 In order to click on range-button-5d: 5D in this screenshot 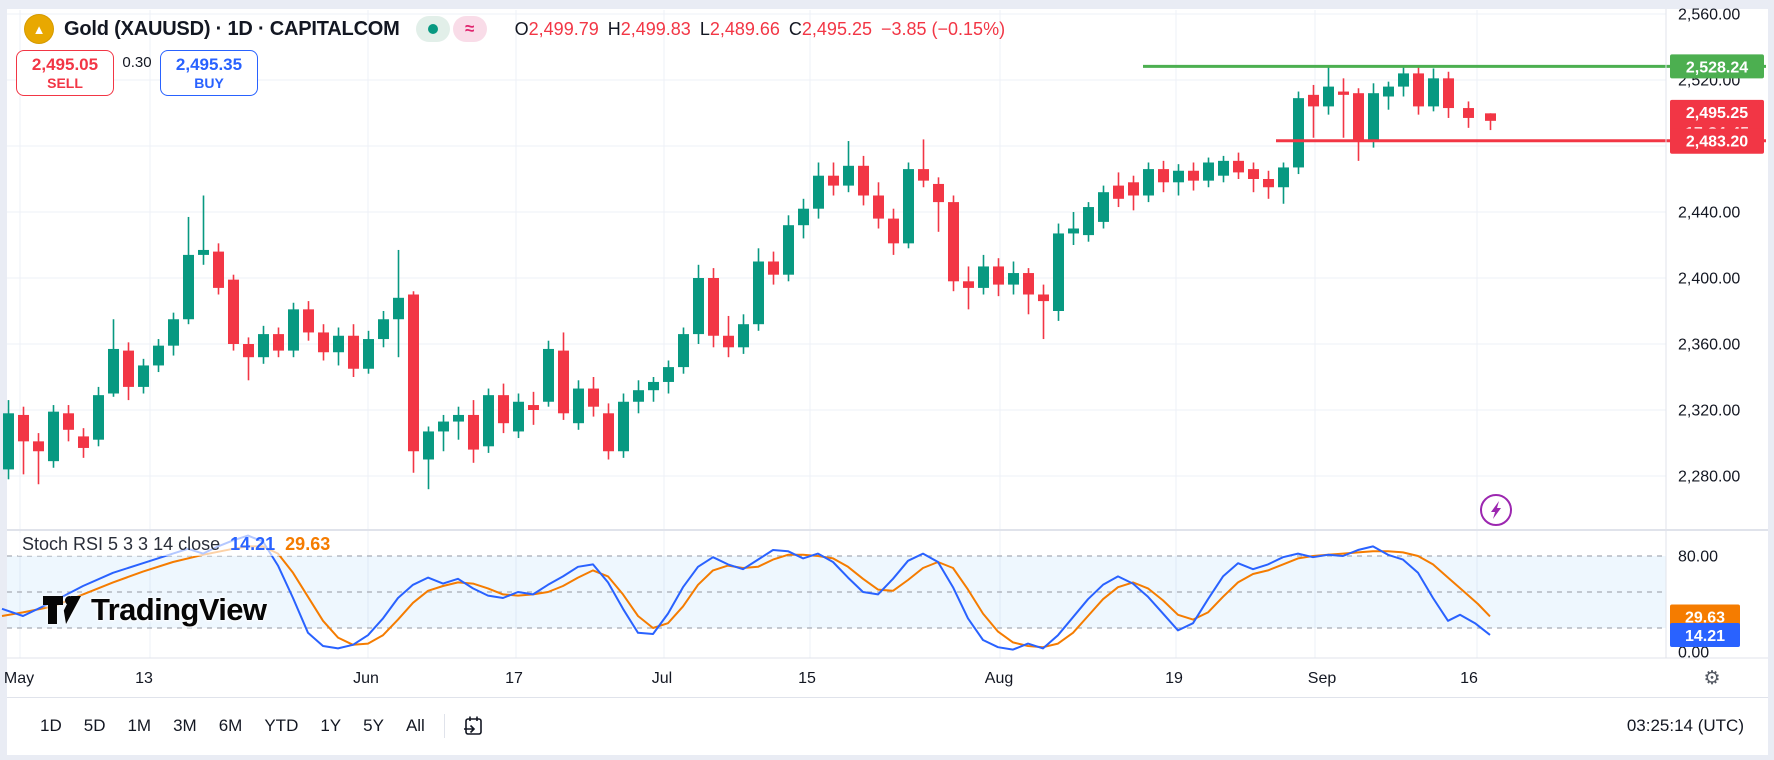, I will do `click(95, 726)`.